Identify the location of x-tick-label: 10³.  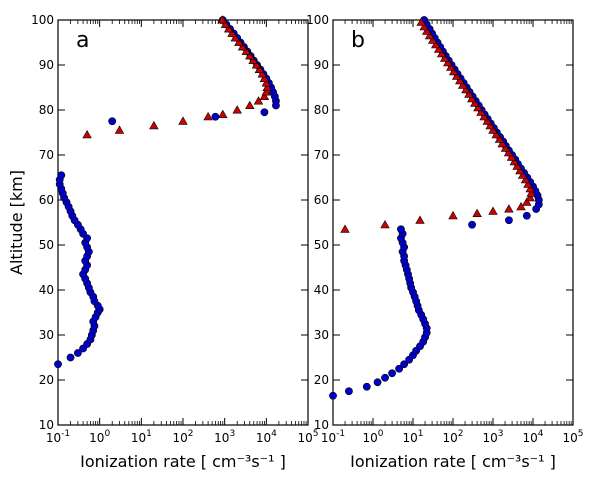
(492, 437).